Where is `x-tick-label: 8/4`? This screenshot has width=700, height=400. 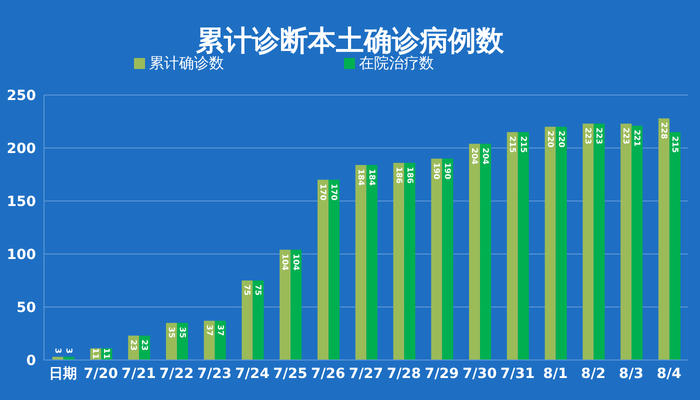
x-tick-label: 8/4 is located at coordinates (669, 374).